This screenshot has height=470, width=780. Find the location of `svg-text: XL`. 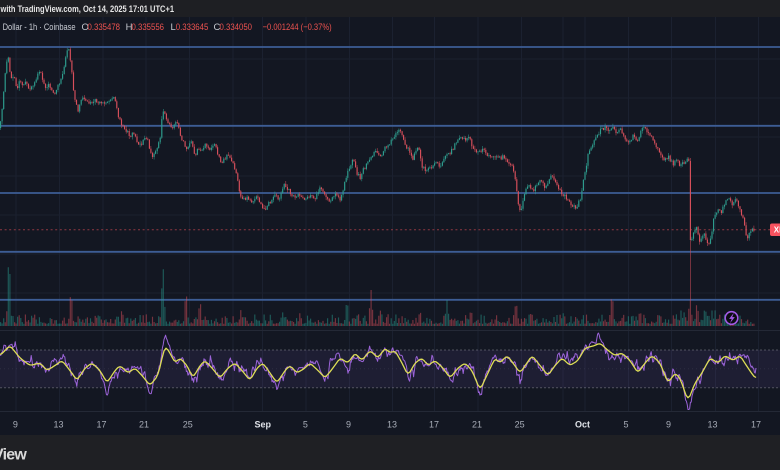

svg-text: XL is located at coordinates (777, 230).